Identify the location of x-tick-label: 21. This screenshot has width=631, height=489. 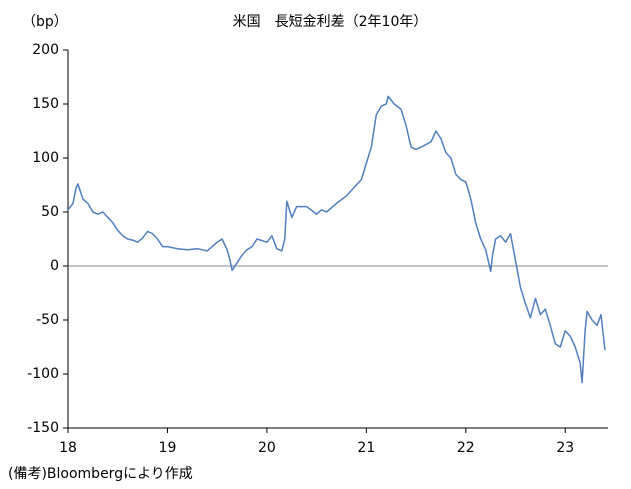
(366, 448).